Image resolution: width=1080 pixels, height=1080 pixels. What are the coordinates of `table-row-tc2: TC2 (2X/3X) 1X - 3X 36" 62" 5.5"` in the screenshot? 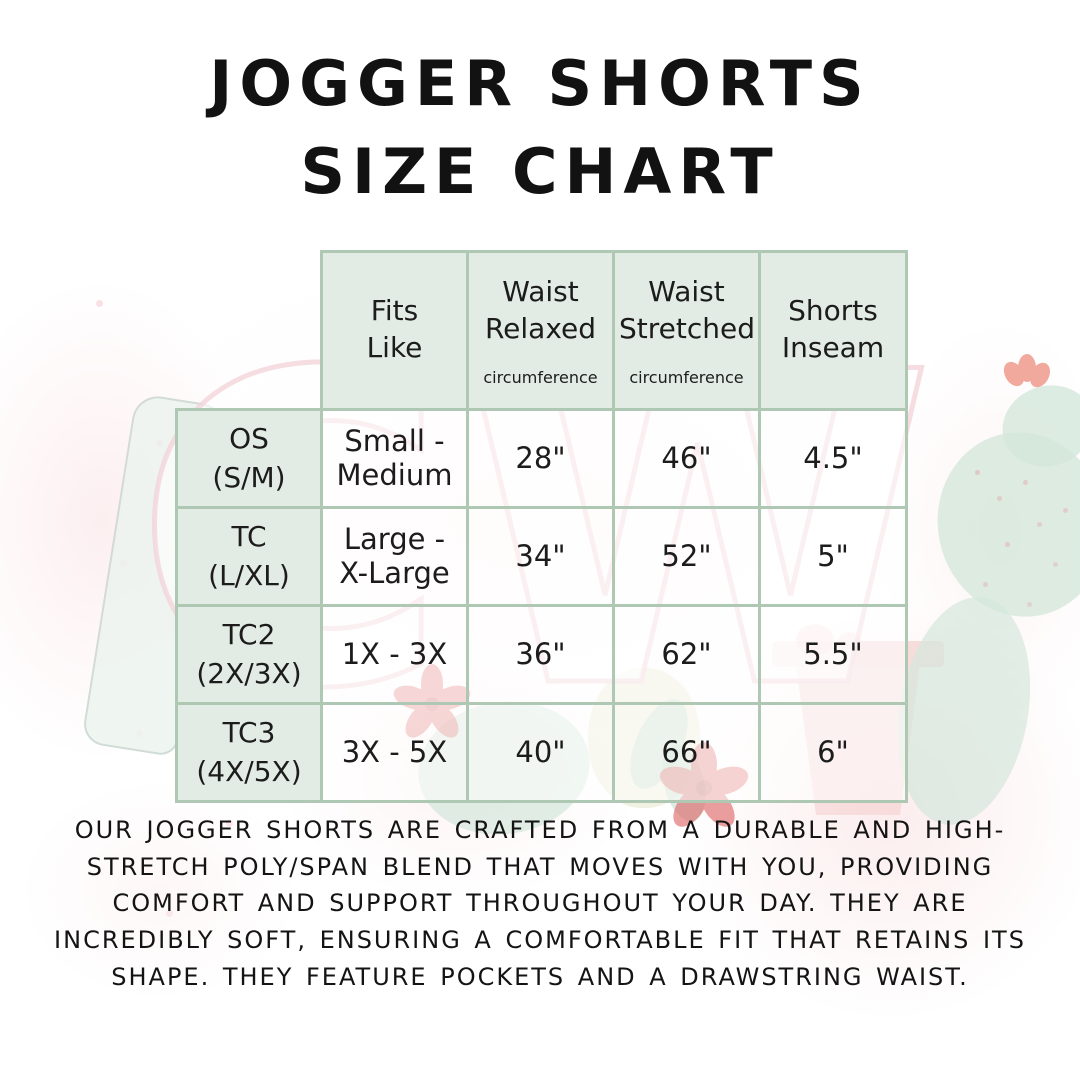 It's located at (541, 654).